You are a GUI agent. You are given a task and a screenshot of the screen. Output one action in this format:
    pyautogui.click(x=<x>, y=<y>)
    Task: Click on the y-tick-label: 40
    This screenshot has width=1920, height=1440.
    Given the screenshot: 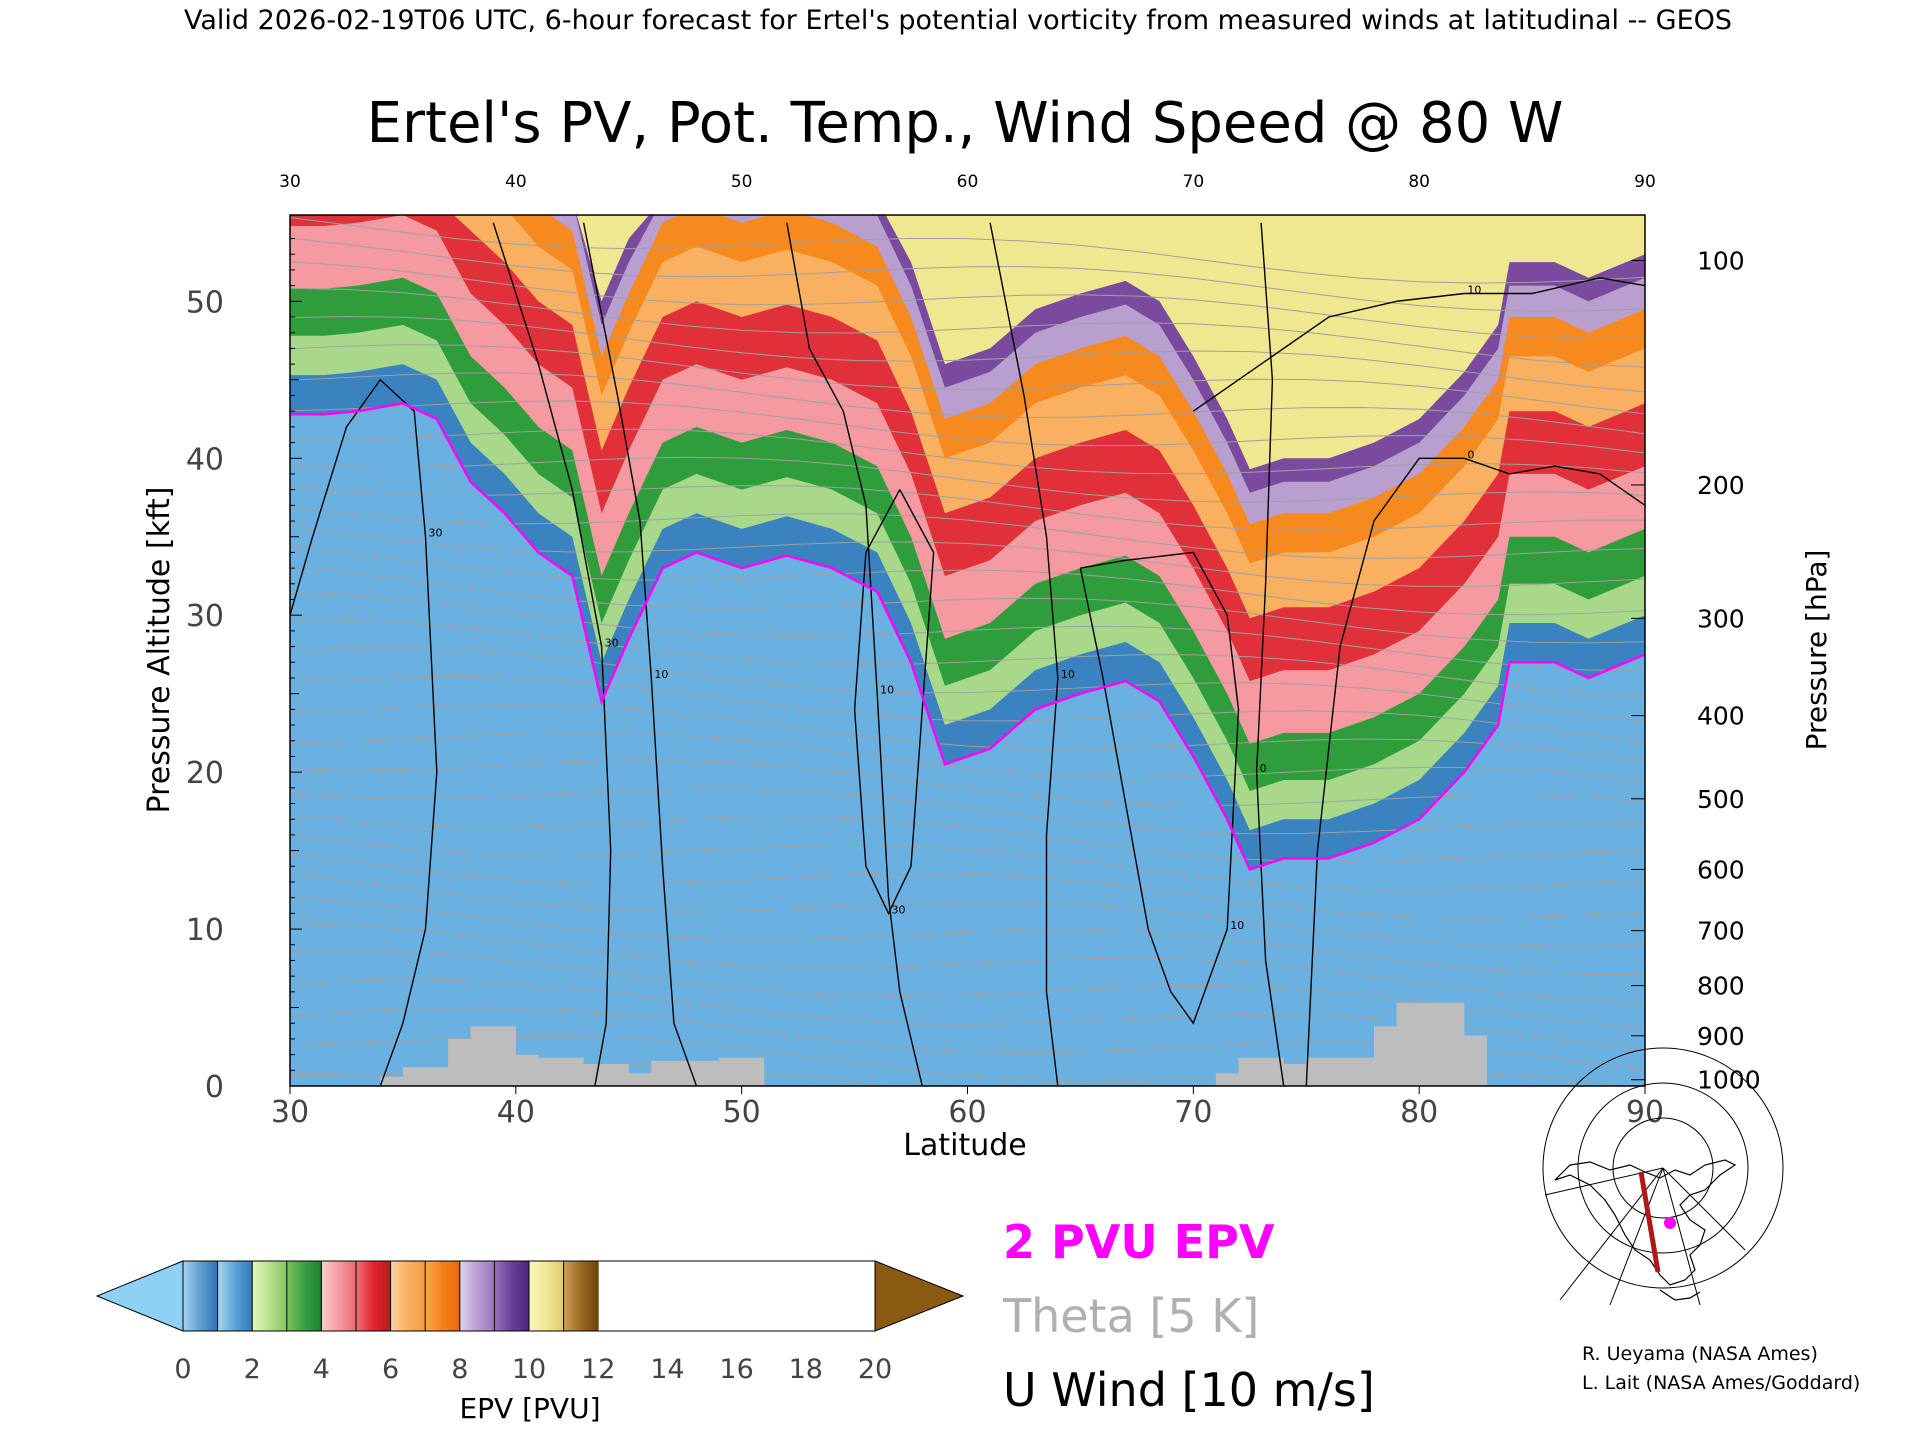 What is the action you would take?
    pyautogui.click(x=205, y=459)
    